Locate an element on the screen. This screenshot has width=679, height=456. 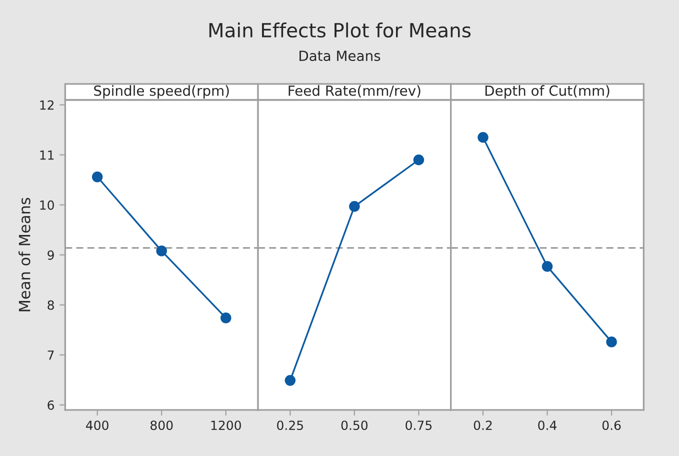
y-tick-label: 8 is located at coordinates (51, 305).